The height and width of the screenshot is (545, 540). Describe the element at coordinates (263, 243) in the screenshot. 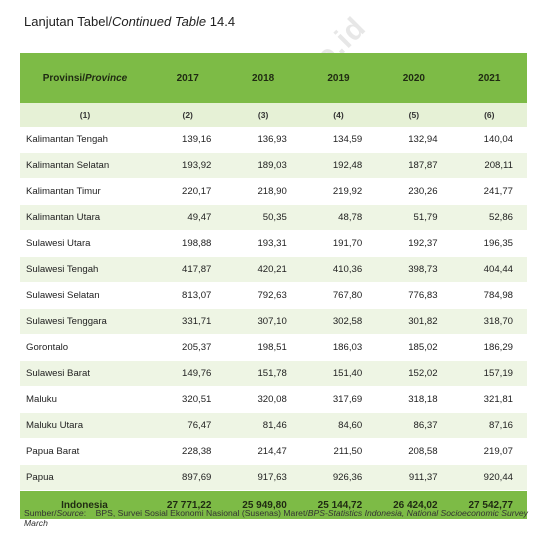

I see `cell-value: 193,31` at that location.